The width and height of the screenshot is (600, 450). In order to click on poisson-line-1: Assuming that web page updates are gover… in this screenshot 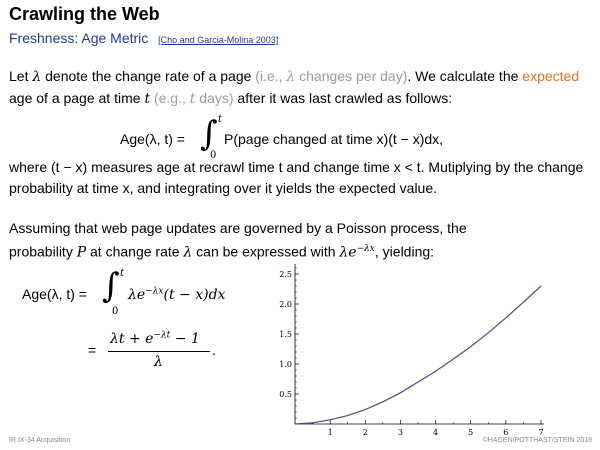, I will do `click(238, 228)`.